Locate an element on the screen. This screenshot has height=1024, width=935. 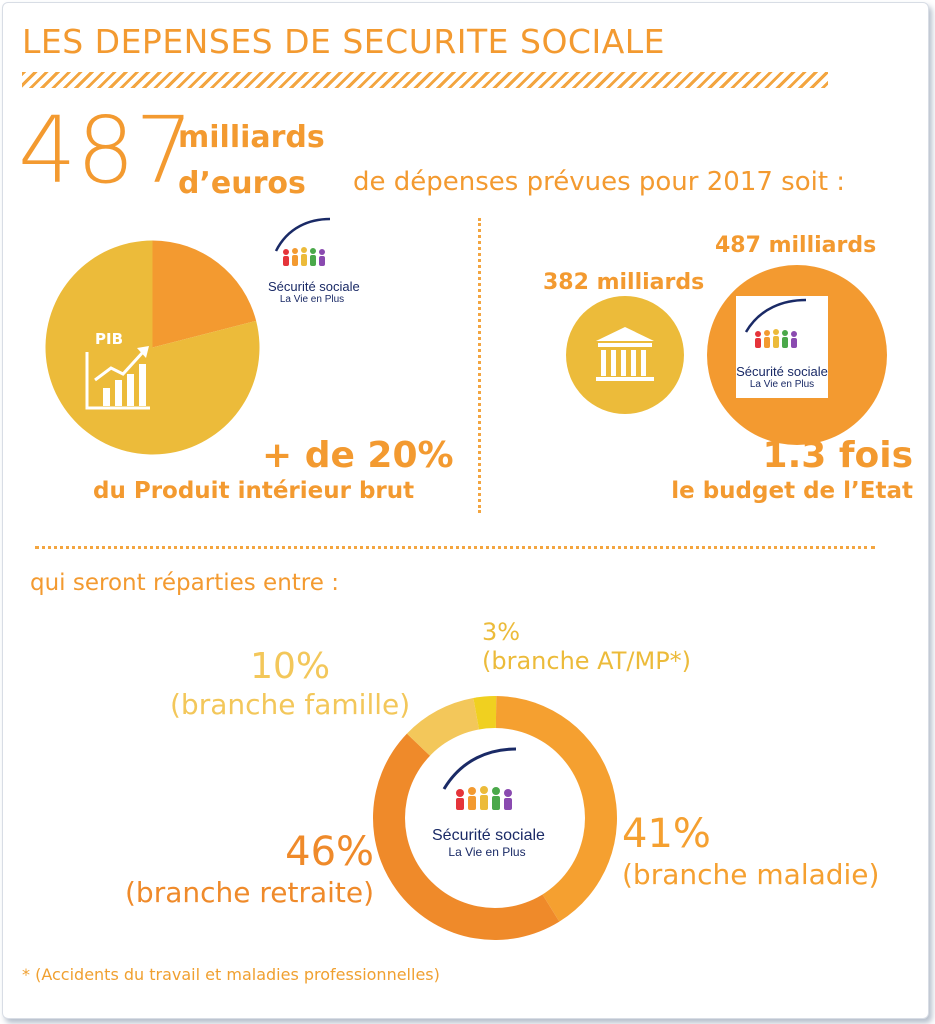
secu-budget-amount: 487 milliards is located at coordinates (796, 245).